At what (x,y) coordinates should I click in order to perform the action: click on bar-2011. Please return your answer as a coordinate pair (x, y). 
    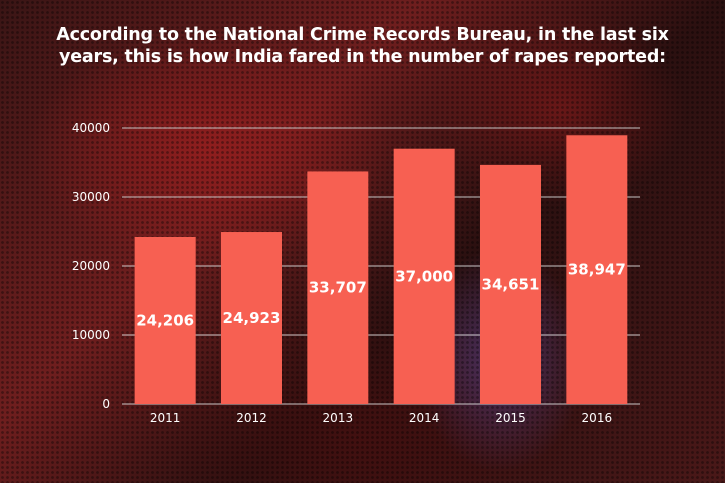
    Looking at the image, I should click on (165, 320).